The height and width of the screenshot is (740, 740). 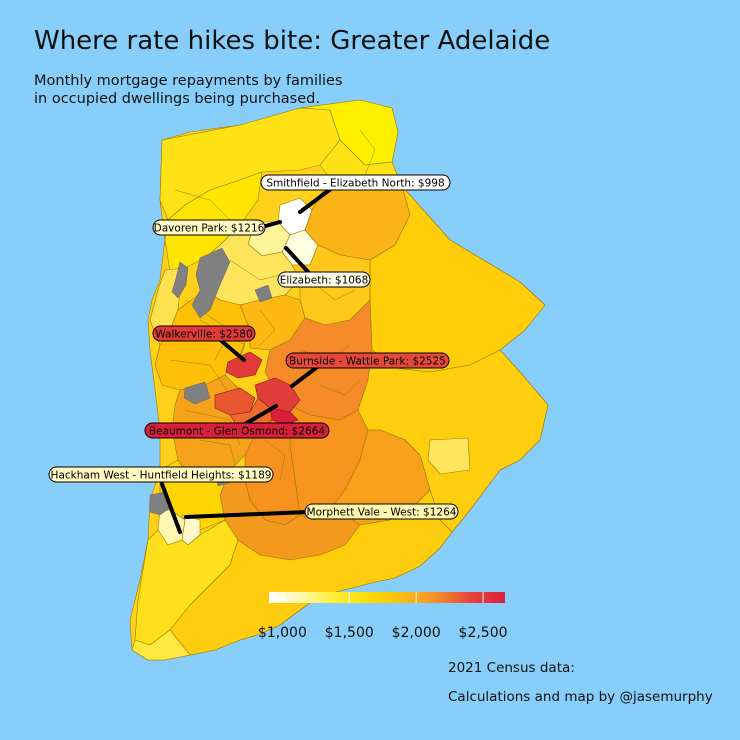 What do you see at coordinates (483, 633) in the screenshot?
I see `legend-tick-label: $2,500` at bounding box center [483, 633].